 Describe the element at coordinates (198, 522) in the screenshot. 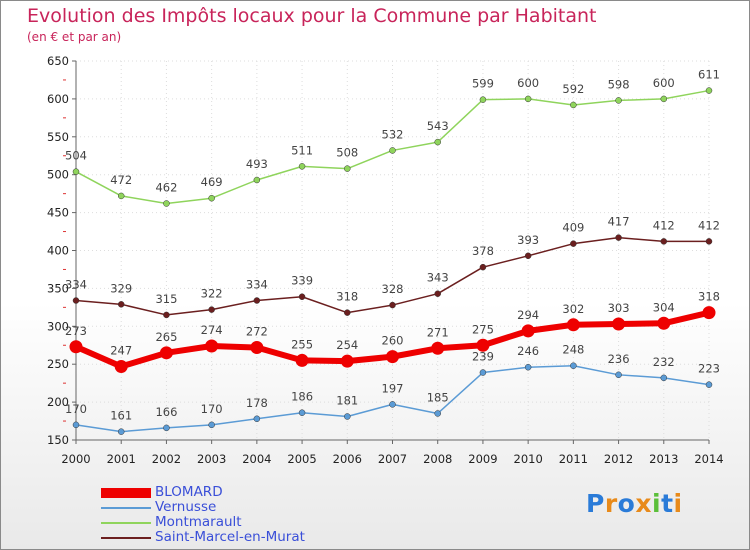

I see `legend-label: Montmarault` at that location.